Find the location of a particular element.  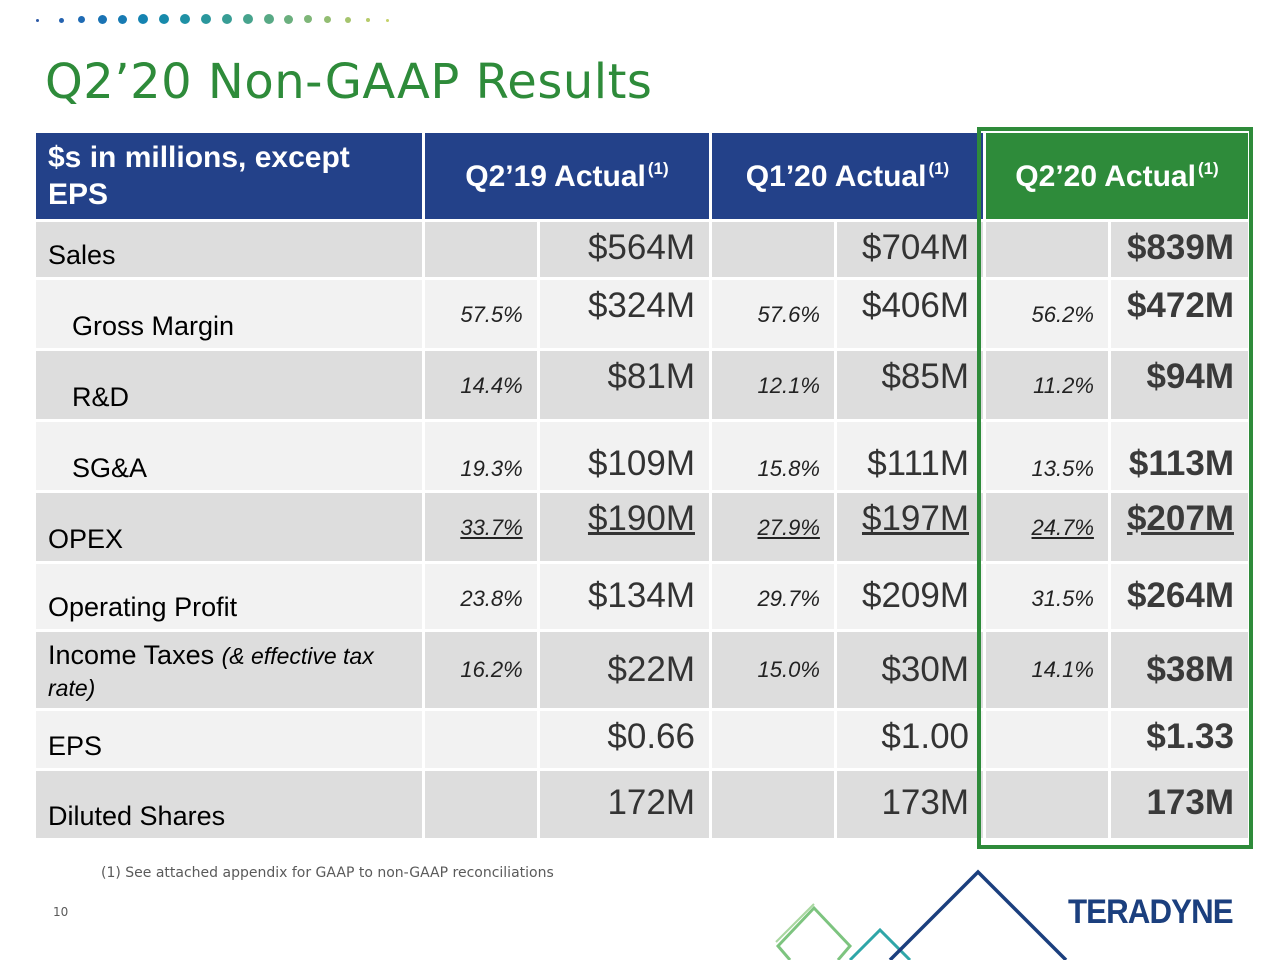

value-cell: $406M is located at coordinates (910, 314).